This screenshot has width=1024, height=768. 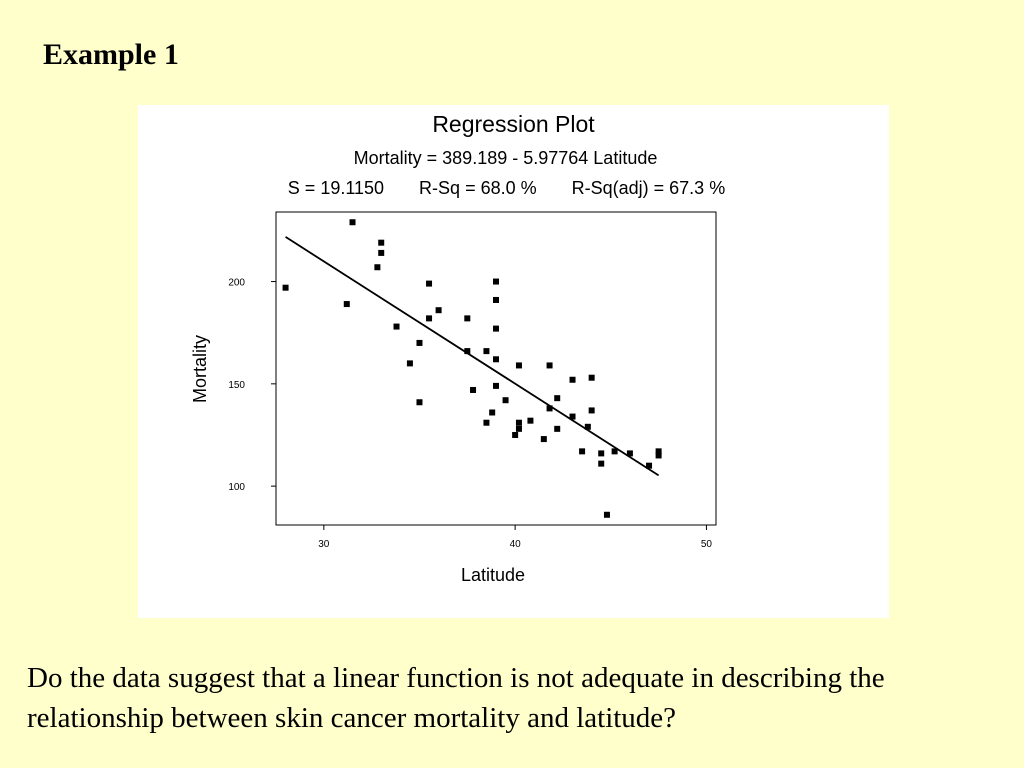 I want to click on fit-line-group, so click(x=472, y=356).